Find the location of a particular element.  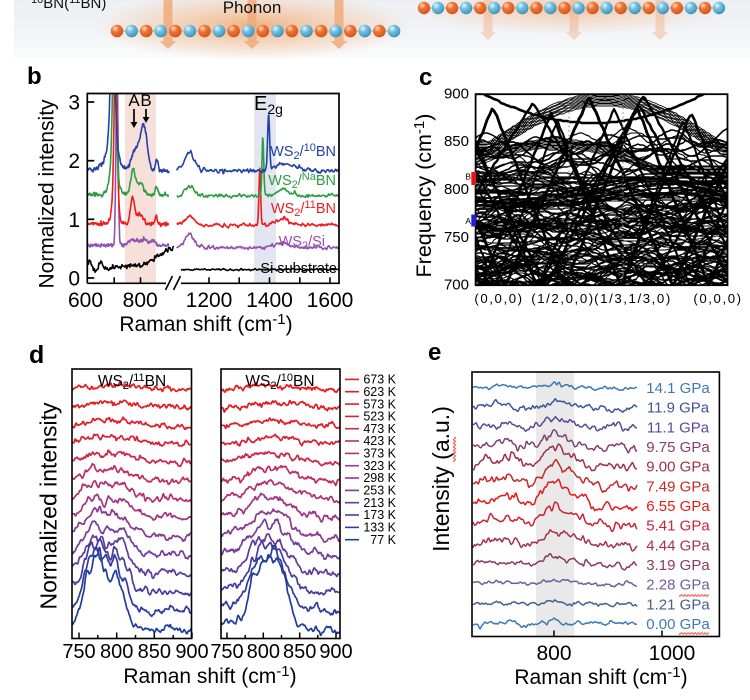

svg-text: 3 is located at coordinates (74, 103).